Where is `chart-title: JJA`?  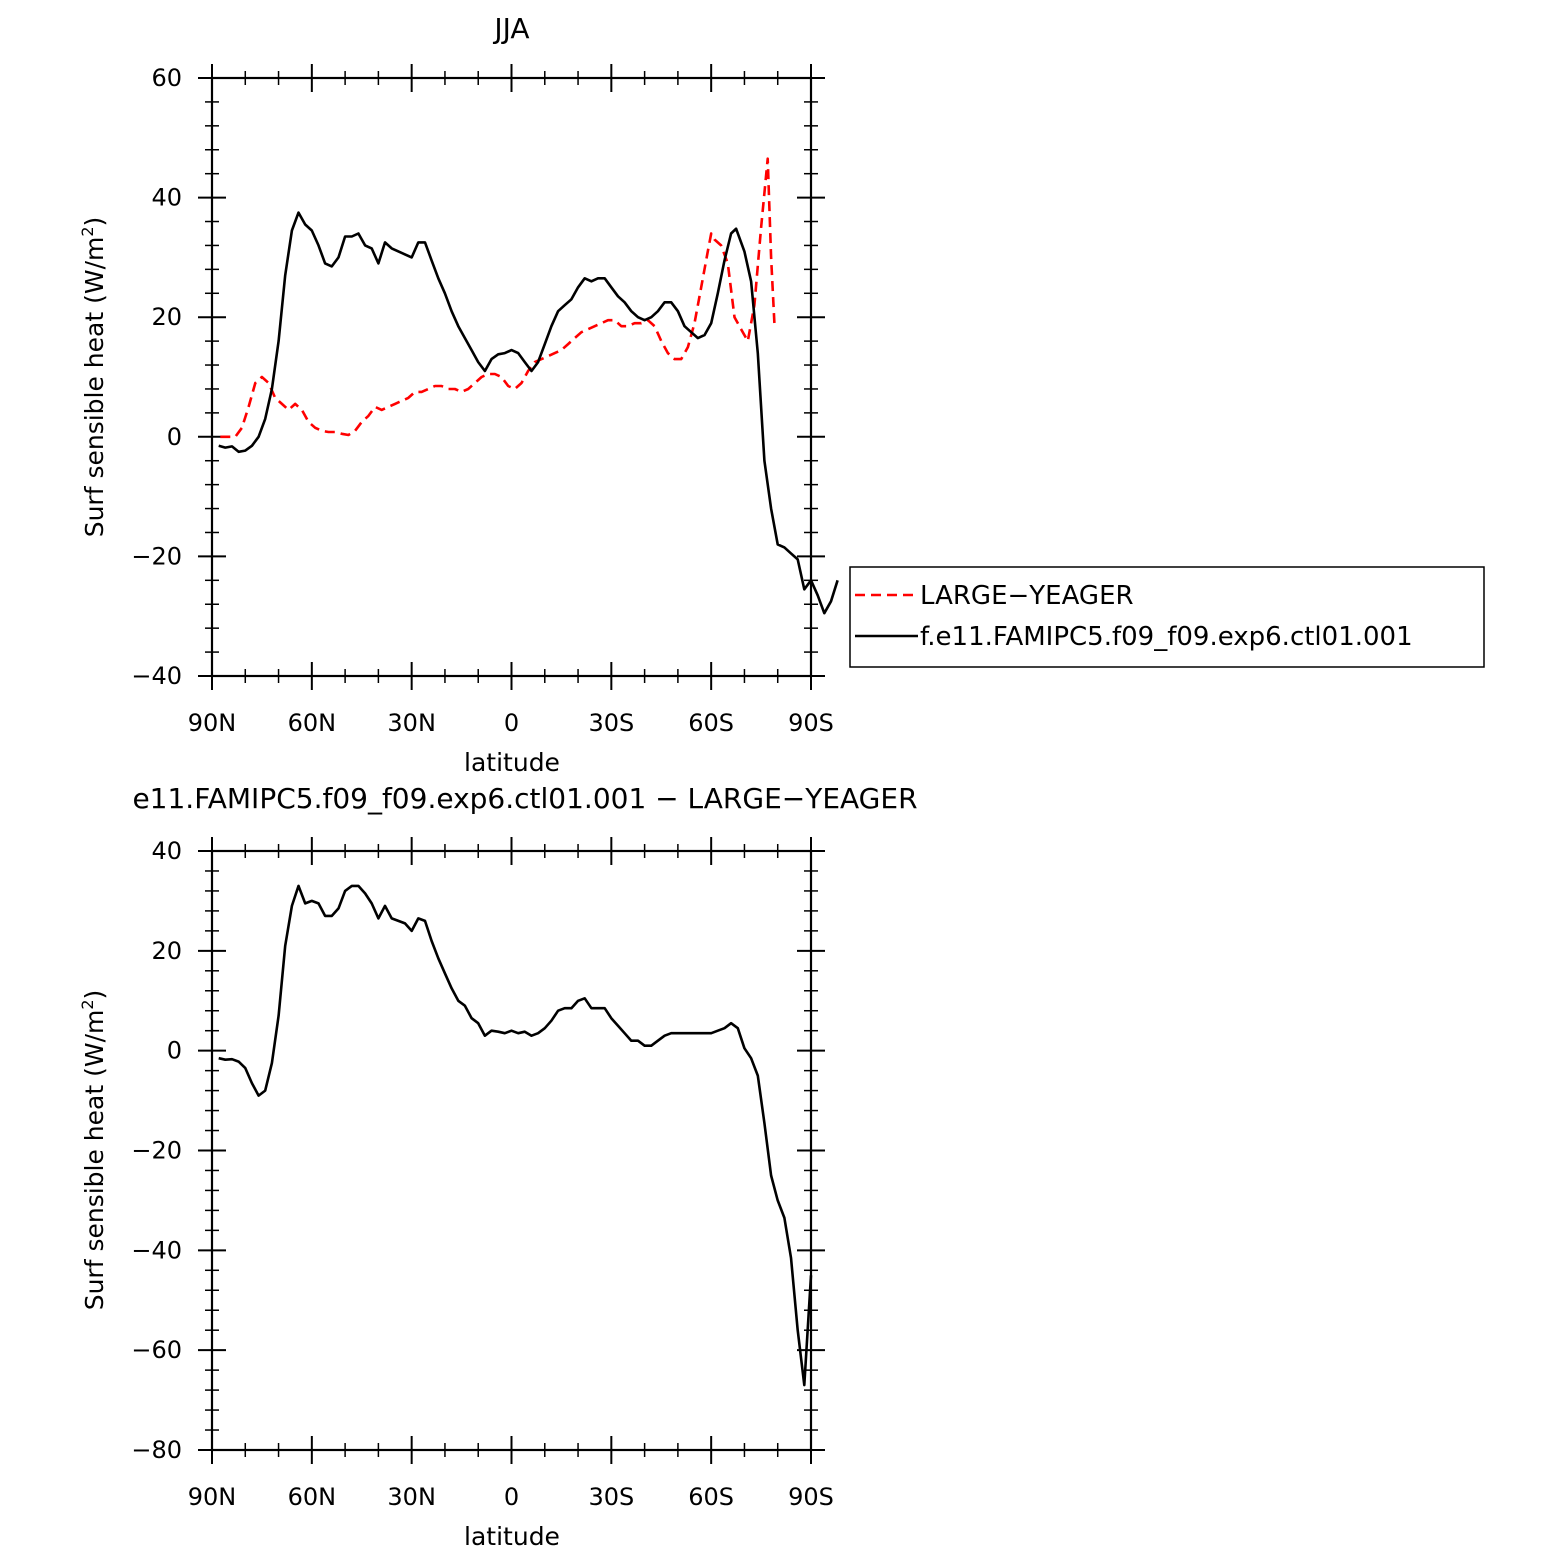 chart-title: JJA is located at coordinates (510, 28).